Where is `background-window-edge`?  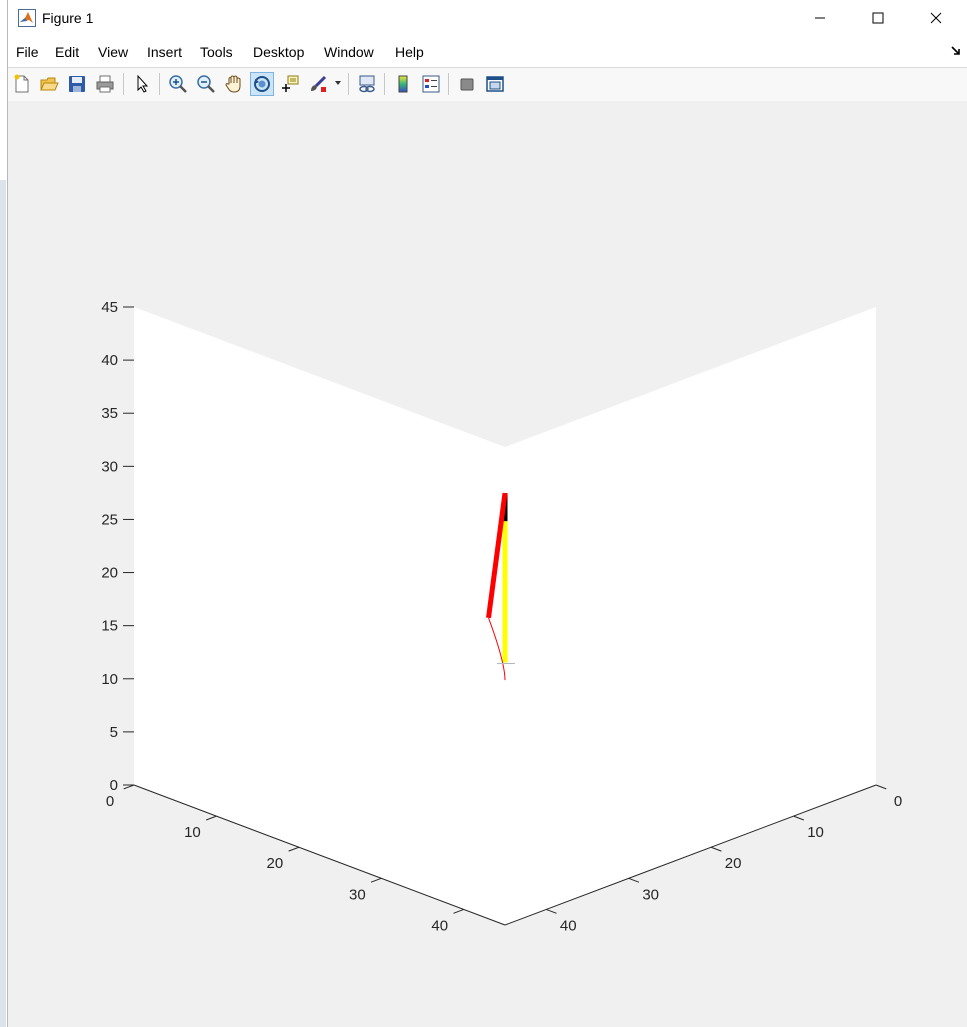
background-window-edge is located at coordinates (4, 513).